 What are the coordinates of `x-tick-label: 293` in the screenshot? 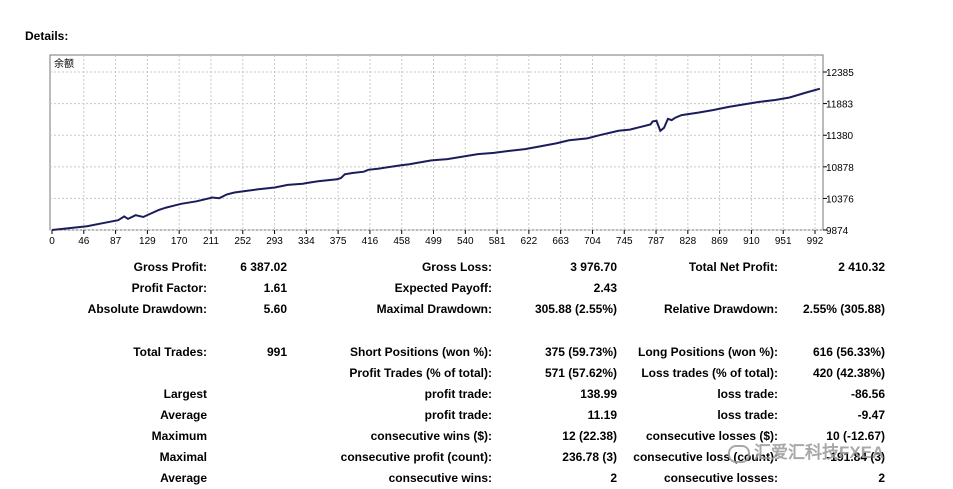 It's located at (274, 241).